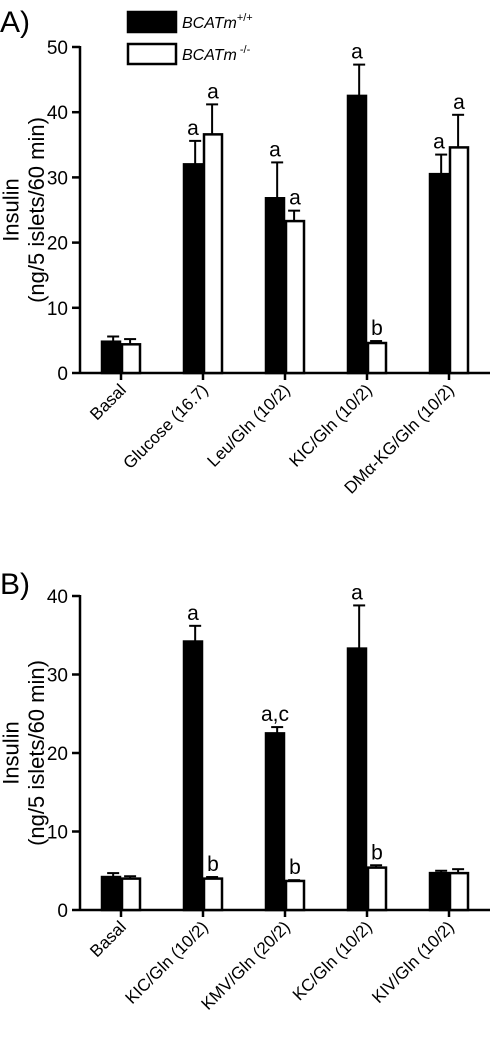 This screenshot has width=500, height=1053. What do you see at coordinates (166, 426) in the screenshot?
I see `x-tick-label: Glucose (16.7)` at bounding box center [166, 426].